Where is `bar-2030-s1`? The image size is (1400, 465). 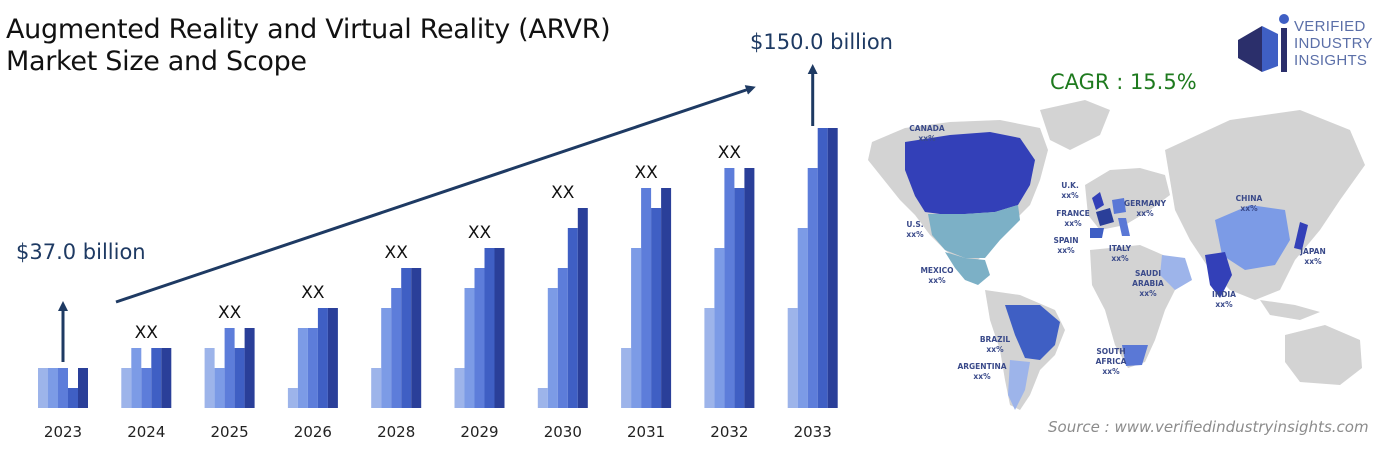 bar-2030-s1 is located at coordinates (542, 398).